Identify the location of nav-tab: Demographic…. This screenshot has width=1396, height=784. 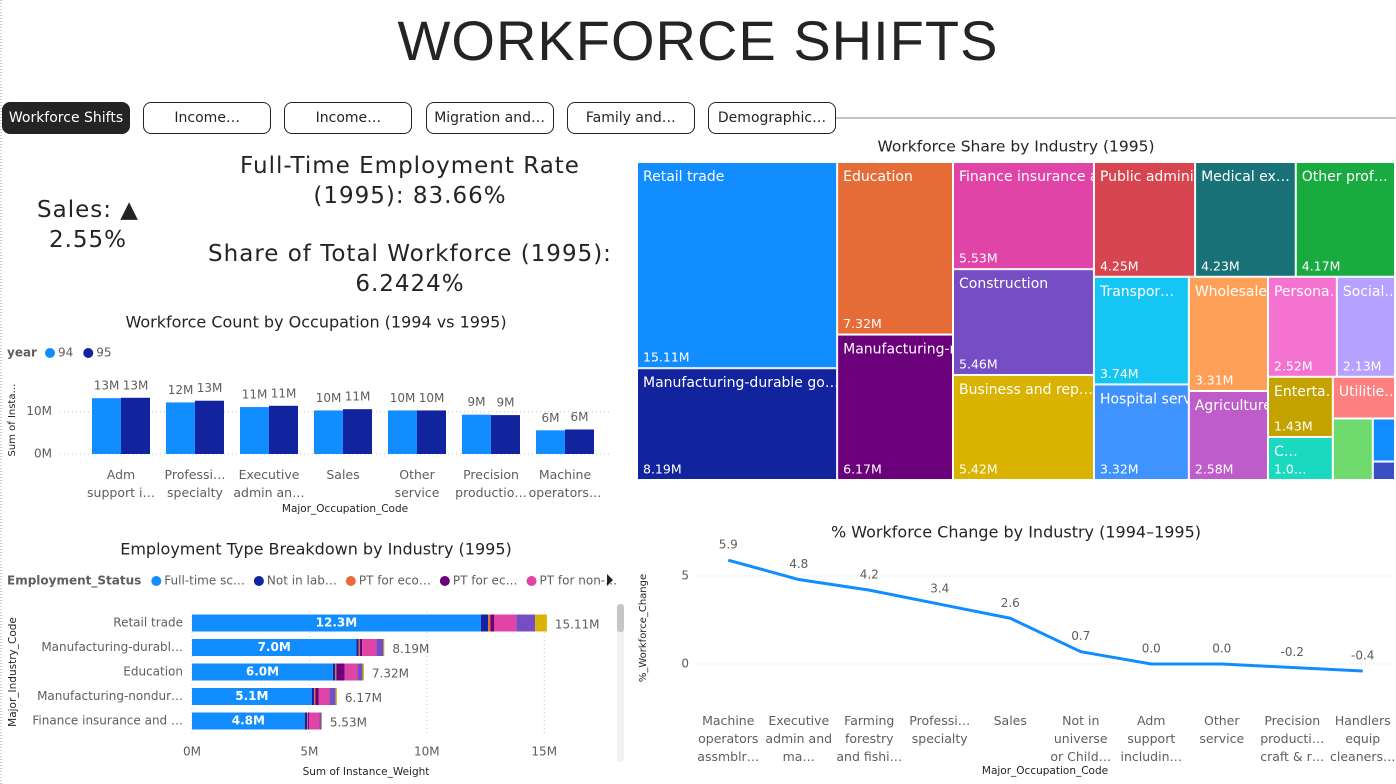
(772, 118).